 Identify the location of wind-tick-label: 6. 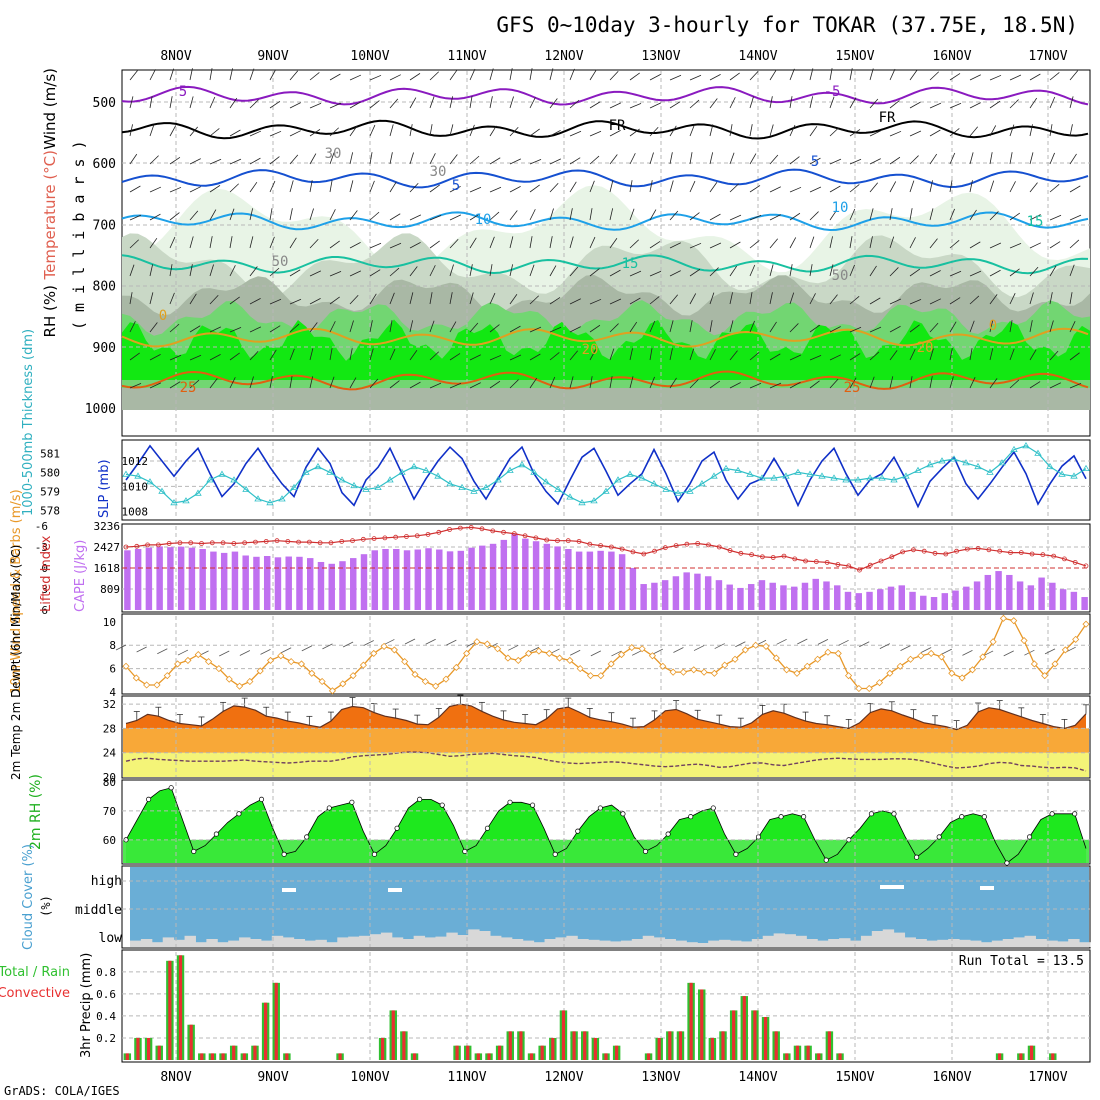
(112, 669).